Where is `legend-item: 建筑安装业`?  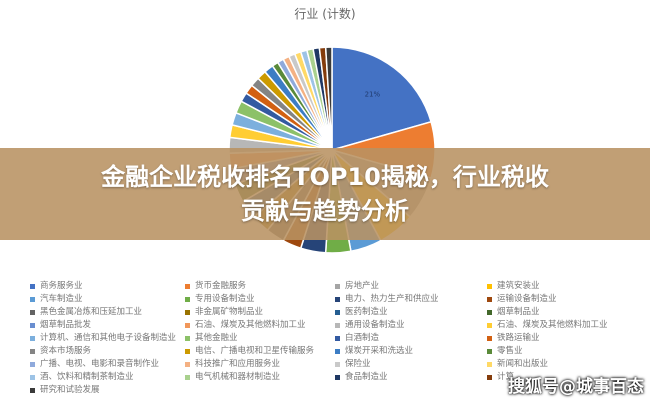
legend-item: 建筑安装业 is located at coordinates (562, 286).